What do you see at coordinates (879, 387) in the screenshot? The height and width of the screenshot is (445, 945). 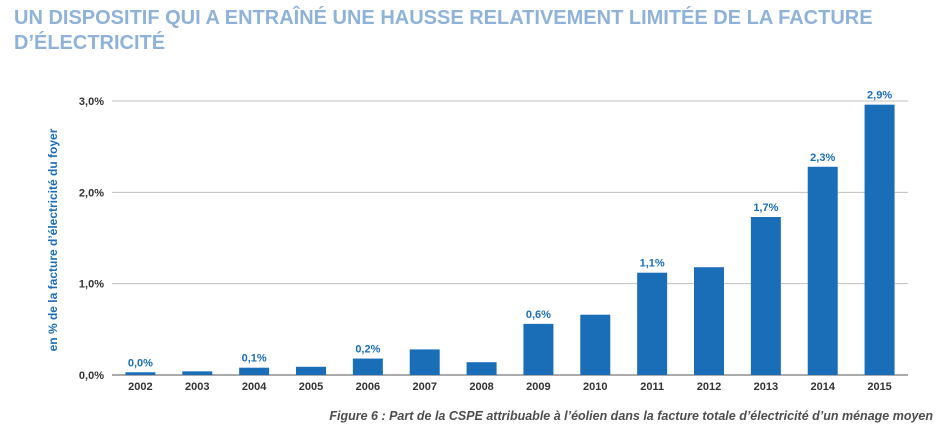 I see `x-tick-label: 2015` at bounding box center [879, 387].